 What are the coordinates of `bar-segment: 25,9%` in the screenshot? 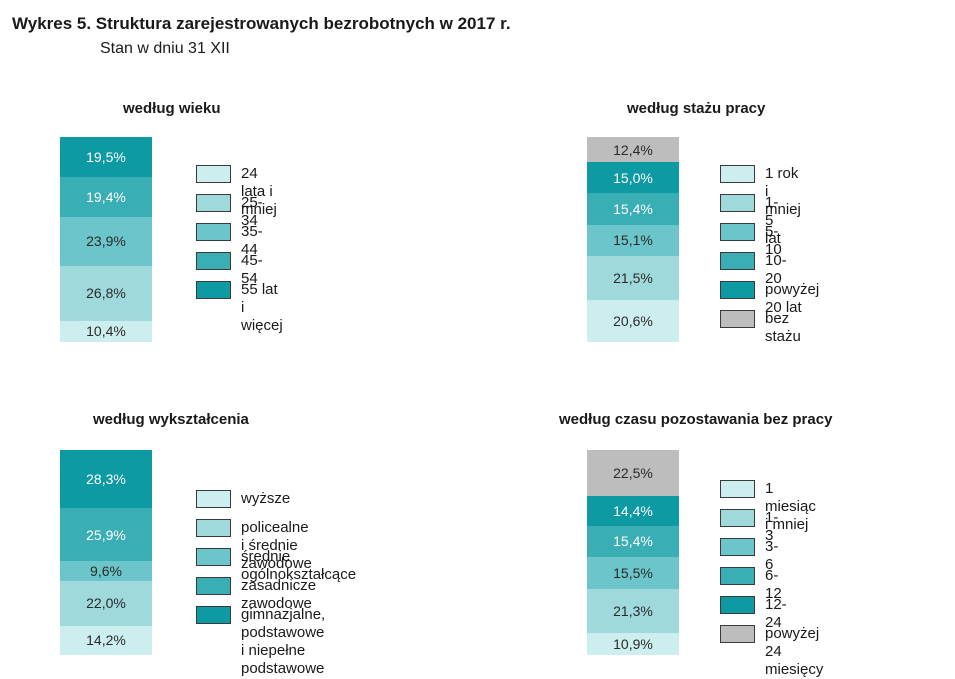 It's located at (106, 535).